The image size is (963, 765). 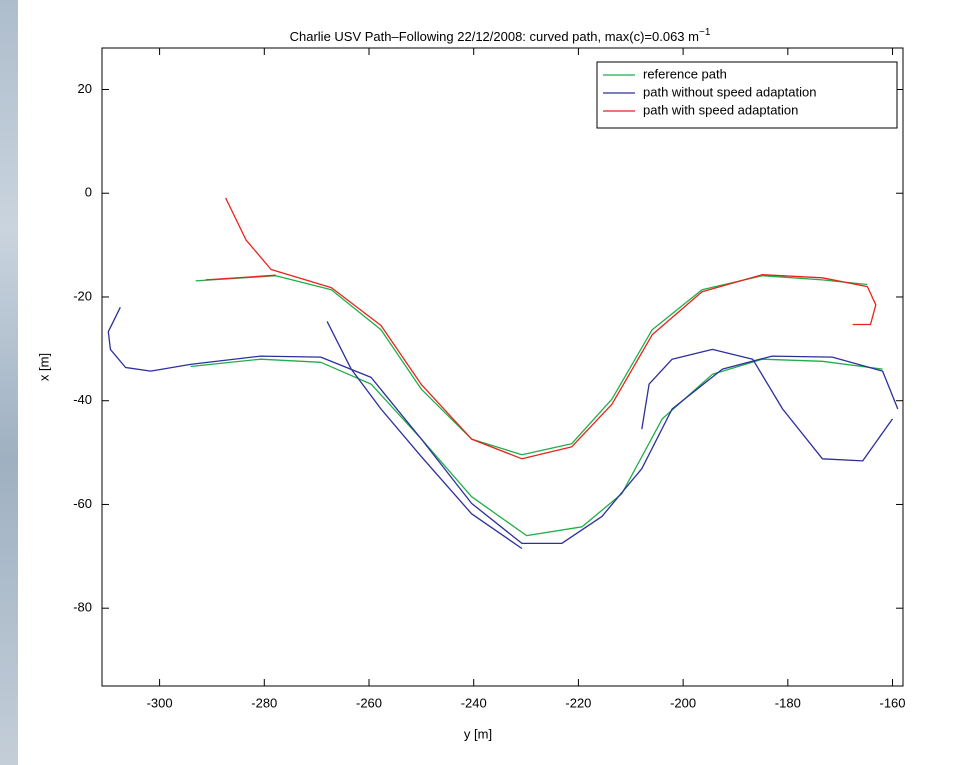 What do you see at coordinates (478, 733) in the screenshot?
I see `x-axis-label: y [m]` at bounding box center [478, 733].